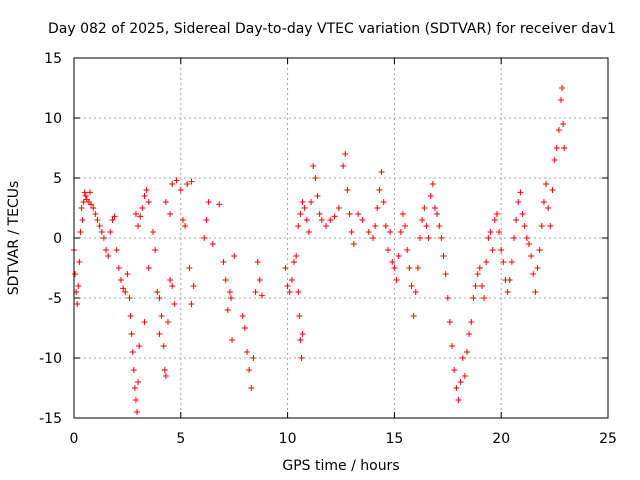  What do you see at coordinates (501, 439) in the screenshot?
I see `x-tick-label: 20` at bounding box center [501, 439].